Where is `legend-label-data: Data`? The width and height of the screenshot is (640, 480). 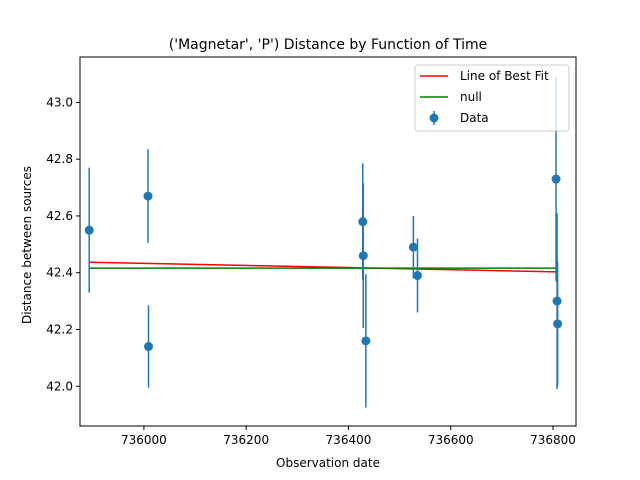 legend-label-data: Data is located at coordinates (474, 118).